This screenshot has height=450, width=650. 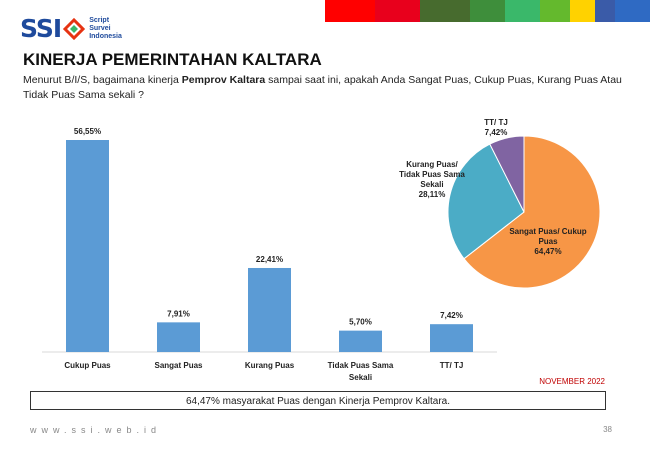 What do you see at coordinates (432, 164) in the screenshot?
I see `pie-label: Kurang Puas/` at bounding box center [432, 164].